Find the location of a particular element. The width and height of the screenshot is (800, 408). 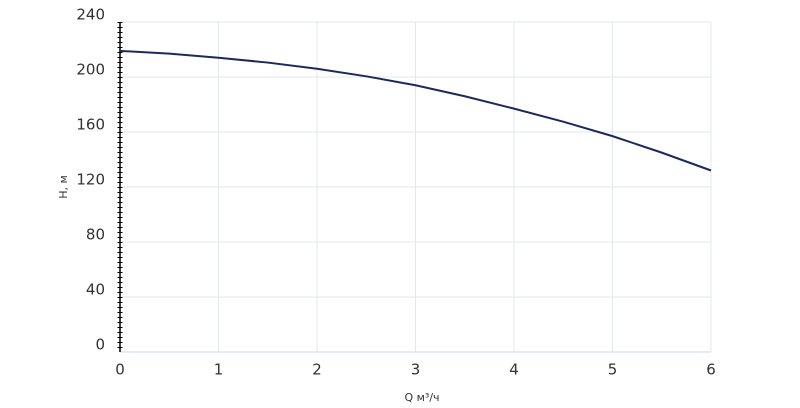

y-tick-label: 200 is located at coordinates (90, 70).